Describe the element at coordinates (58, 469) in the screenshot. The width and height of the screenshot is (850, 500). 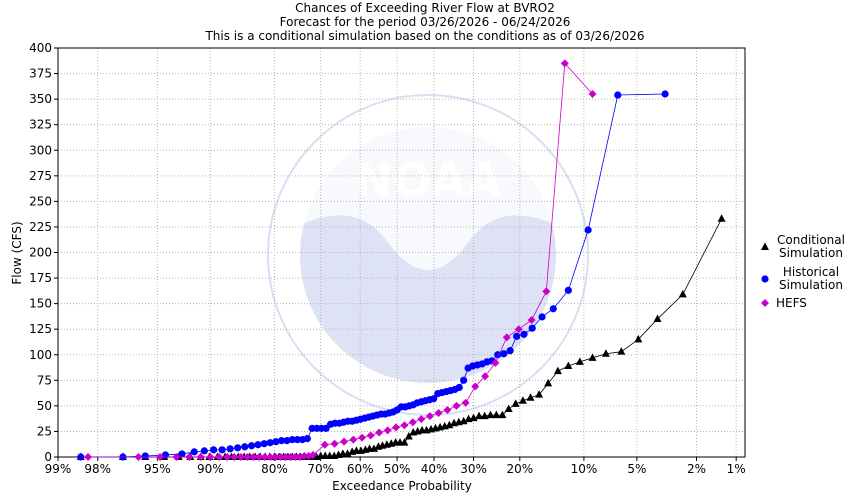
I see `x-tick-label: 99%` at that location.